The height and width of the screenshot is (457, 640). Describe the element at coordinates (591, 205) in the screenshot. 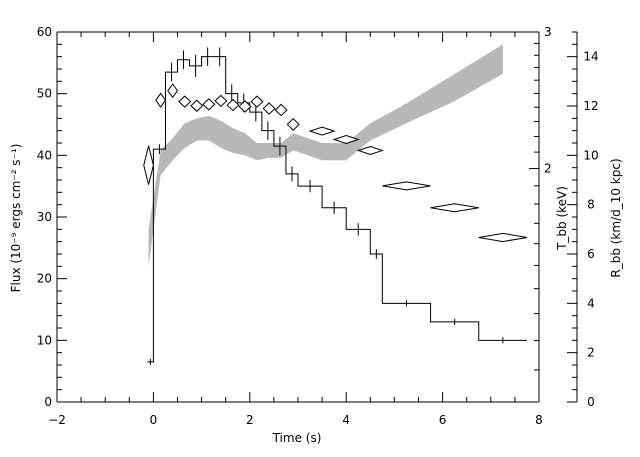

I see `y-radius-tick-label: 8` at that location.